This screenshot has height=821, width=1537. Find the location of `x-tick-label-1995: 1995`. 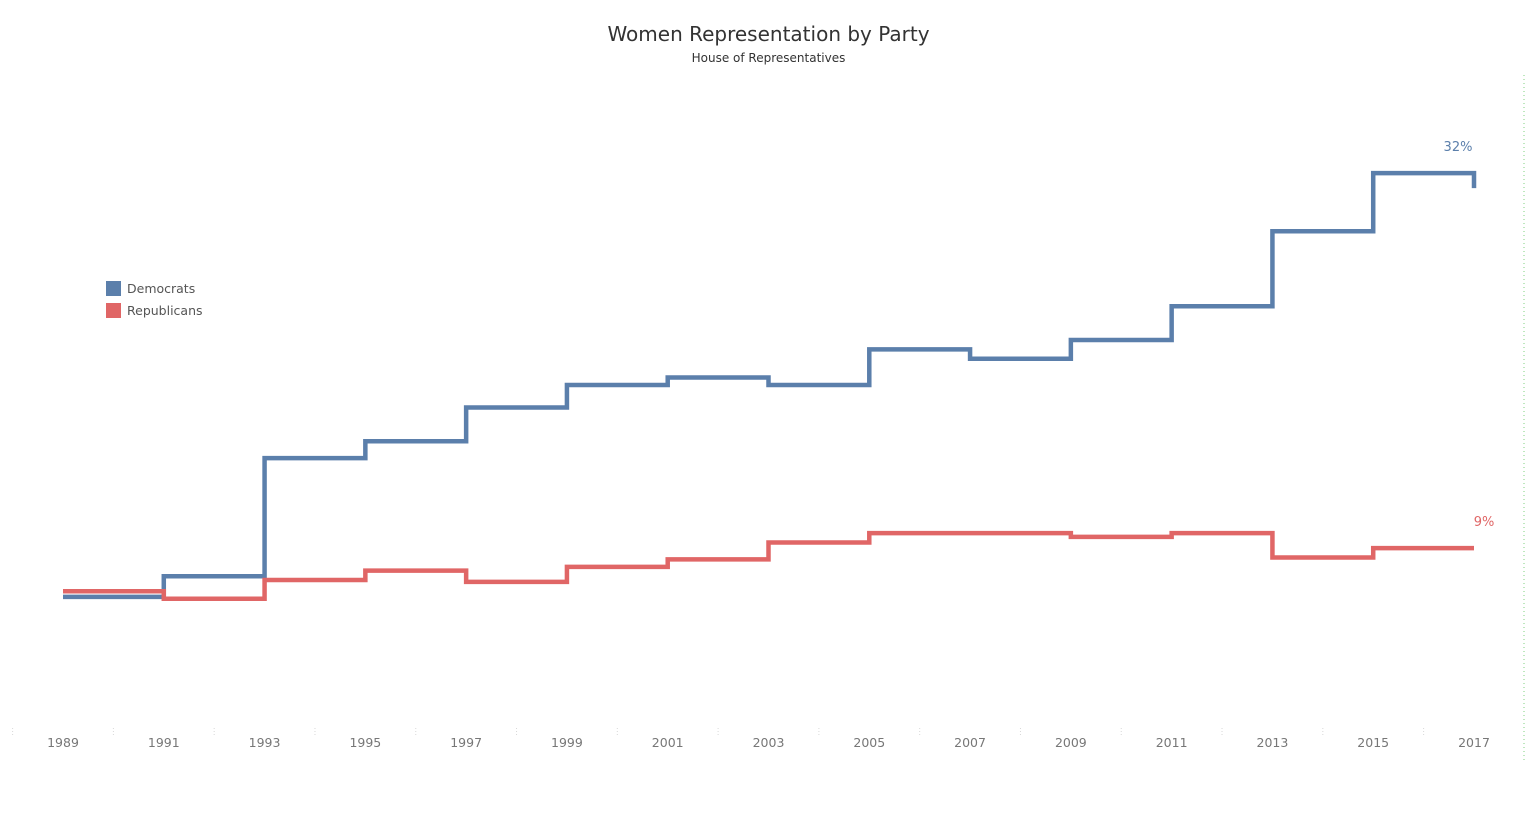

x-tick-label-1995: 1995 is located at coordinates (365, 742).